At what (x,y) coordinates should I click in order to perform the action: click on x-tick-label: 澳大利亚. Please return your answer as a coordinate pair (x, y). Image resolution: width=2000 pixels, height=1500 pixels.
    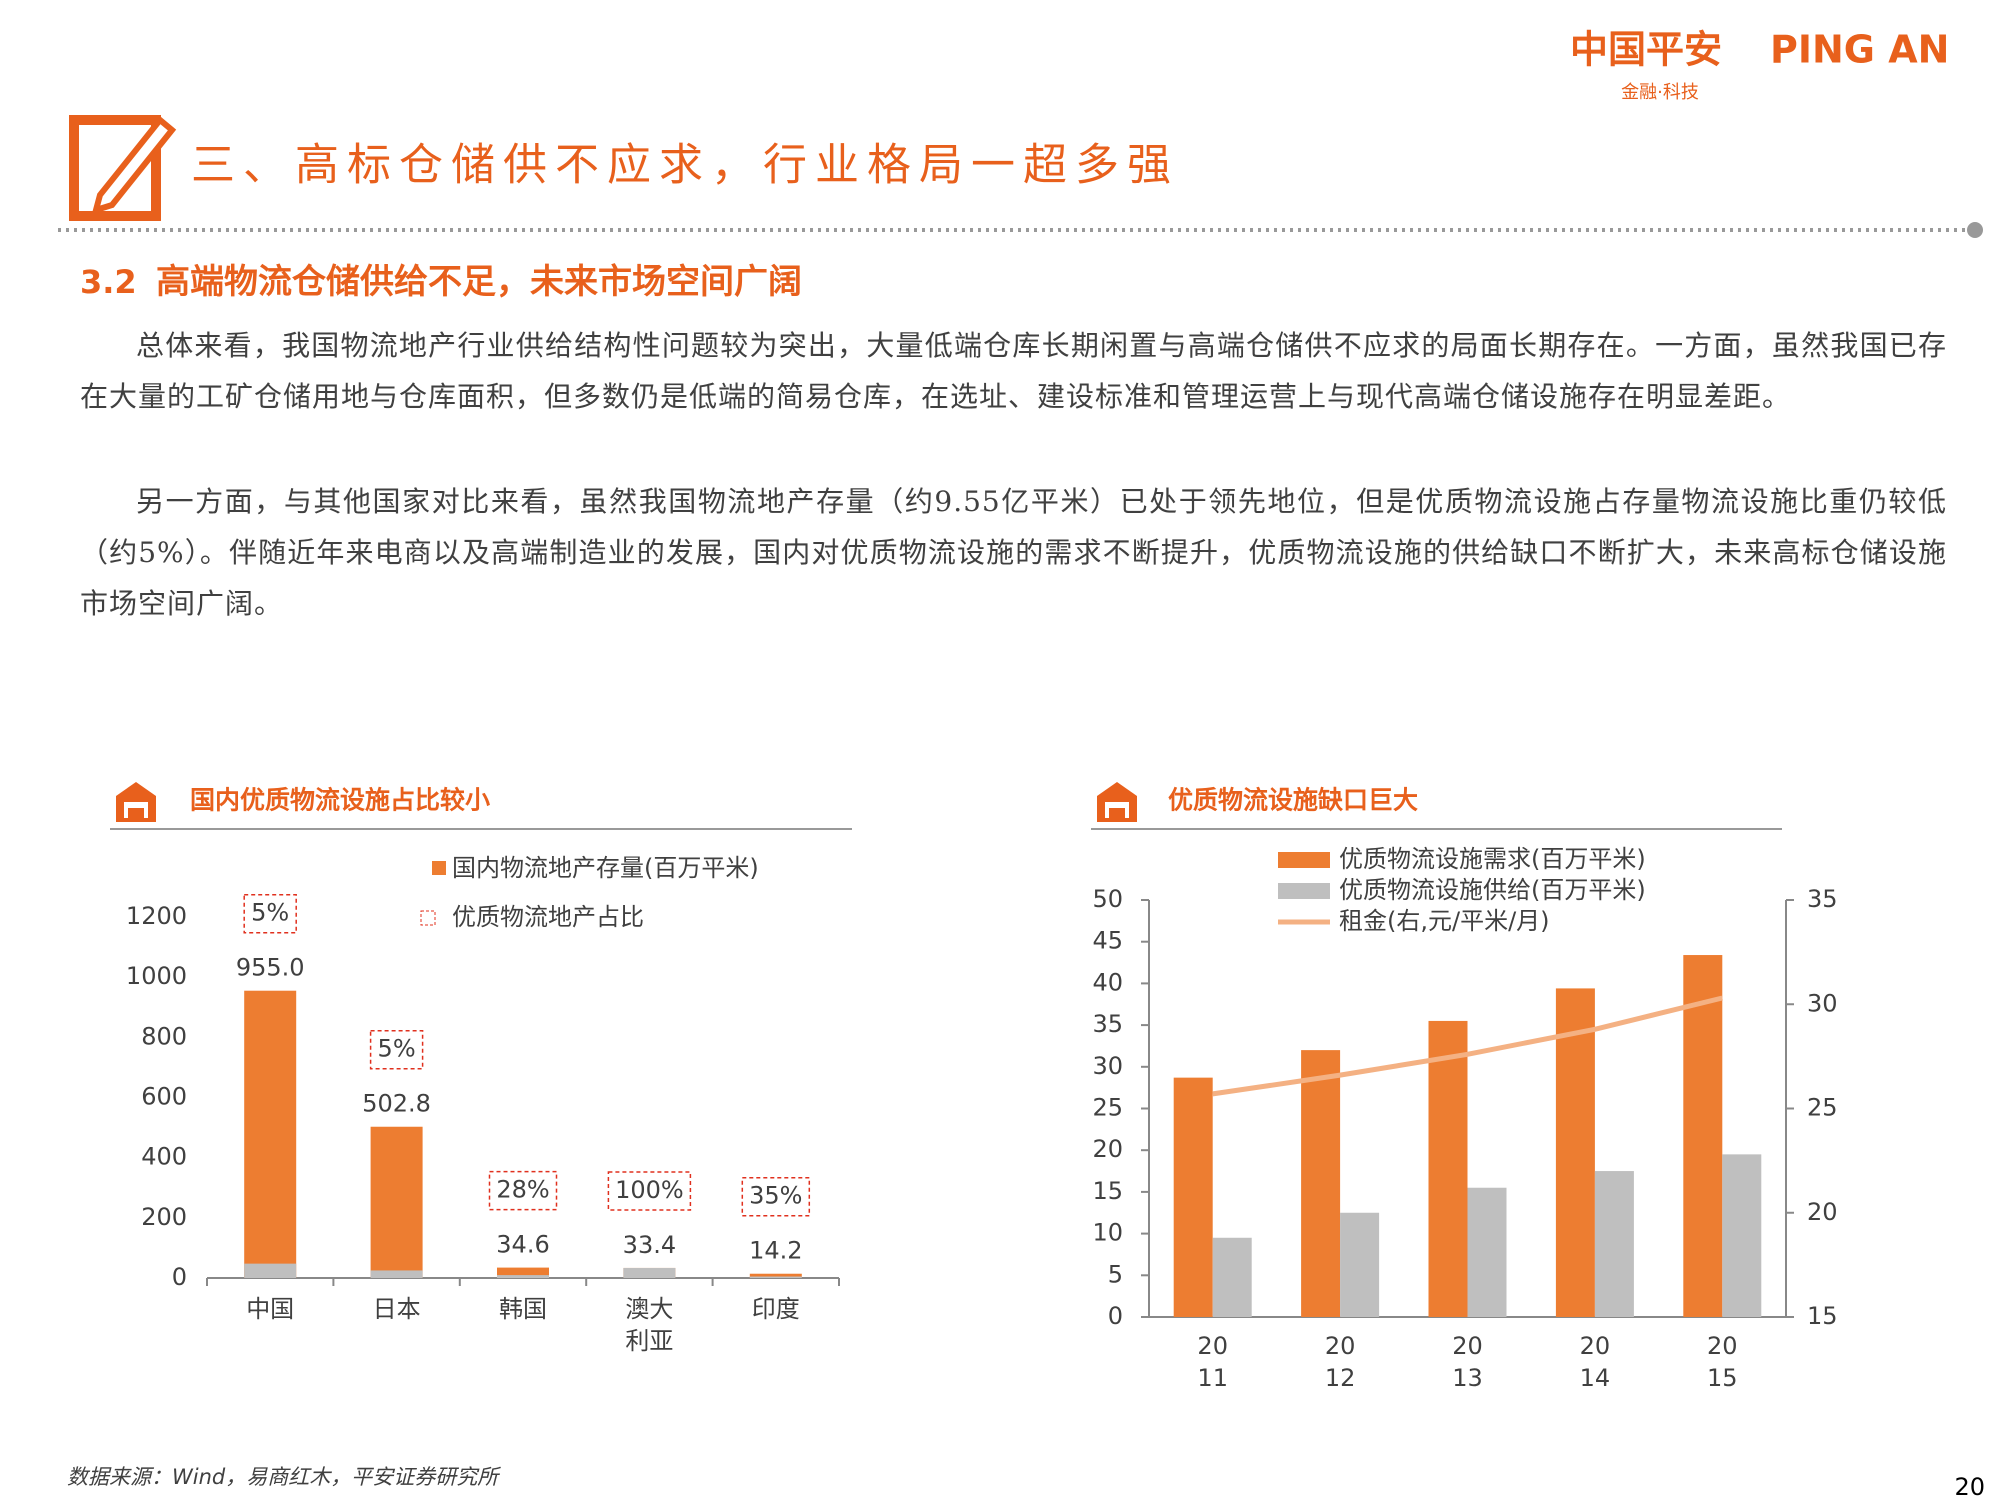
    Looking at the image, I should click on (649, 1325).